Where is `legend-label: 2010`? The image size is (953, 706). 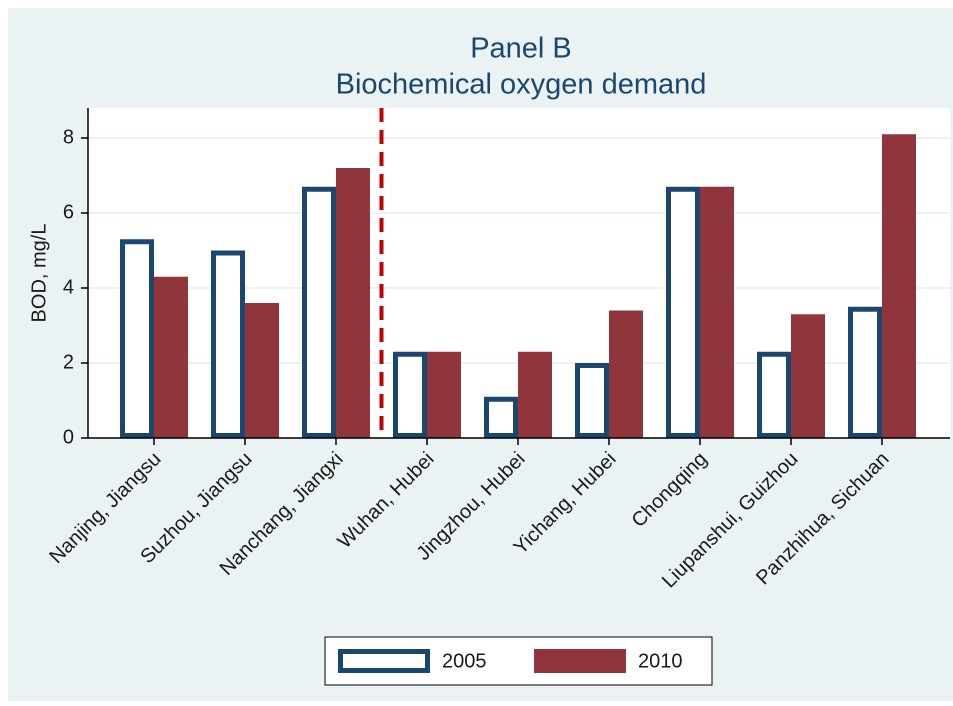 legend-label: 2010 is located at coordinates (660, 661).